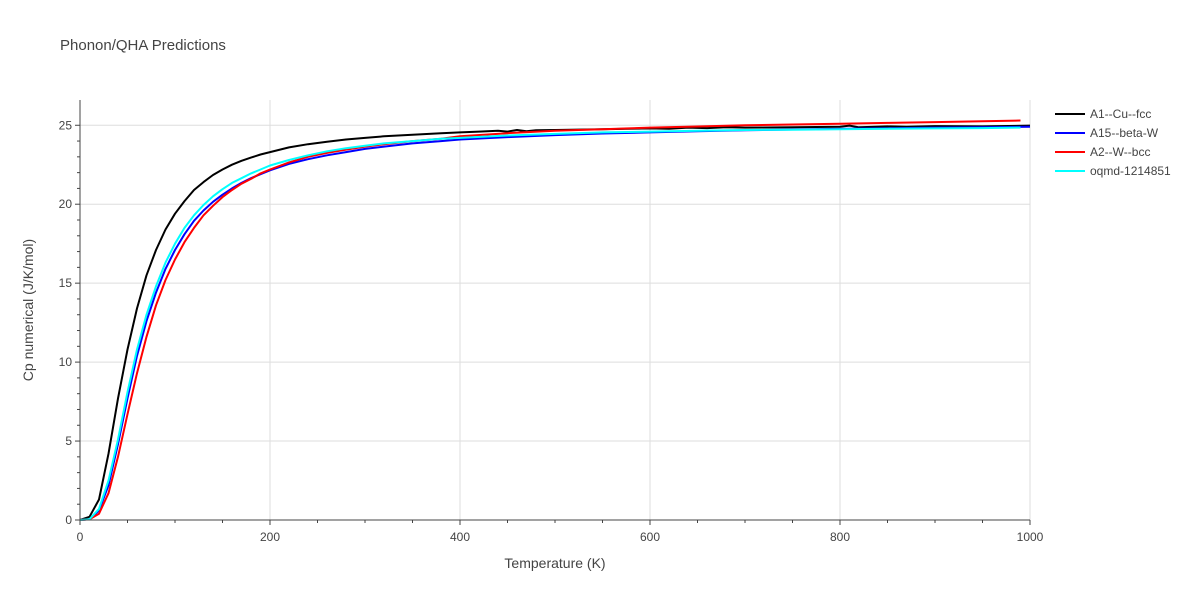 The height and width of the screenshot is (605, 1200). I want to click on x-axis-title: Temperature (K), so click(554, 563).